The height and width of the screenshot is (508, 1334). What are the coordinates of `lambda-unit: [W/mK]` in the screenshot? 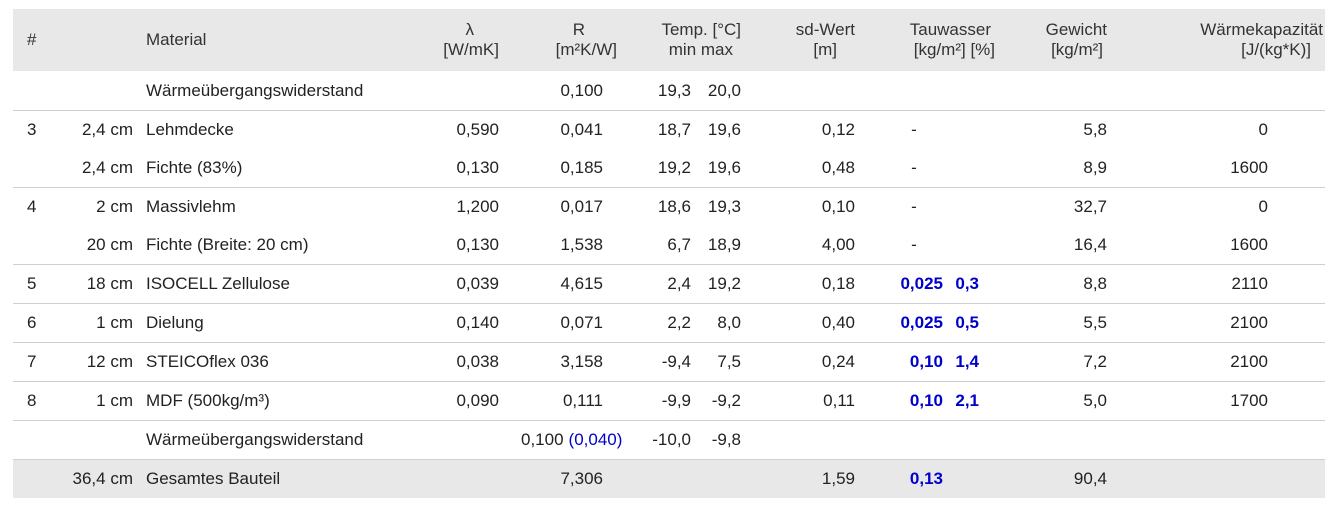 It's located at (471, 49).